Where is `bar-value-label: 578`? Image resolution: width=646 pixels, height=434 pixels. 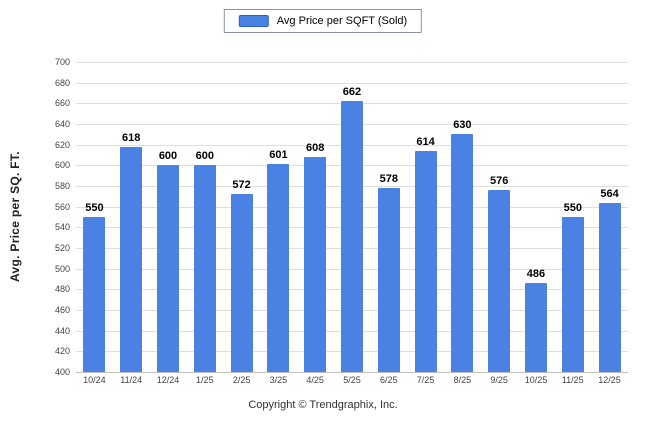
bar-value-label: 578 is located at coordinates (388, 179).